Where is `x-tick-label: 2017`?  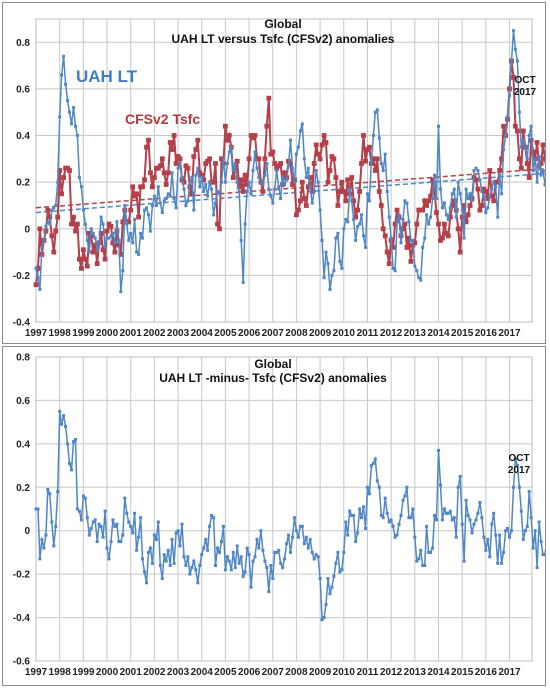
x-tick-label: 2017 is located at coordinates (509, 333).